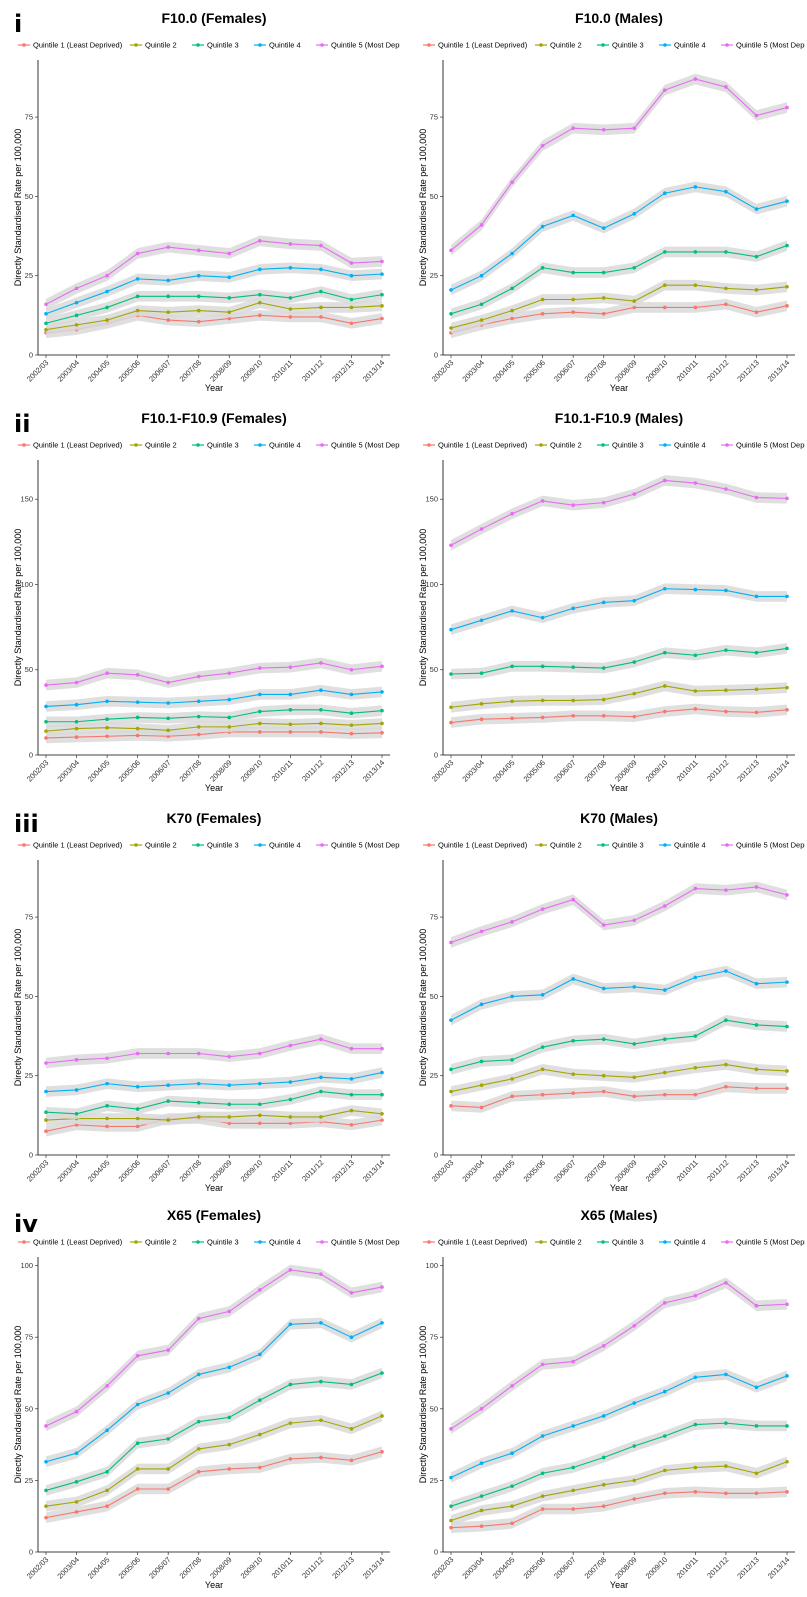  What do you see at coordinates (619, 1097) in the screenshot?
I see `confidence-band` at bounding box center [619, 1097].